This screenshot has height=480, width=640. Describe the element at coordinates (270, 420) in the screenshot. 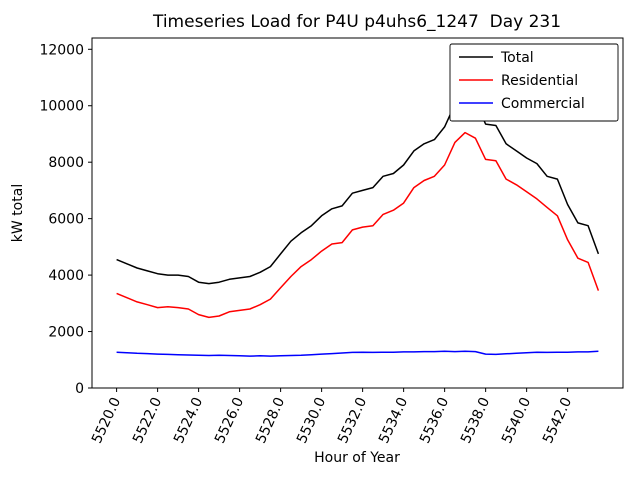

I see `x-tick-label: 5528.0` at that location.